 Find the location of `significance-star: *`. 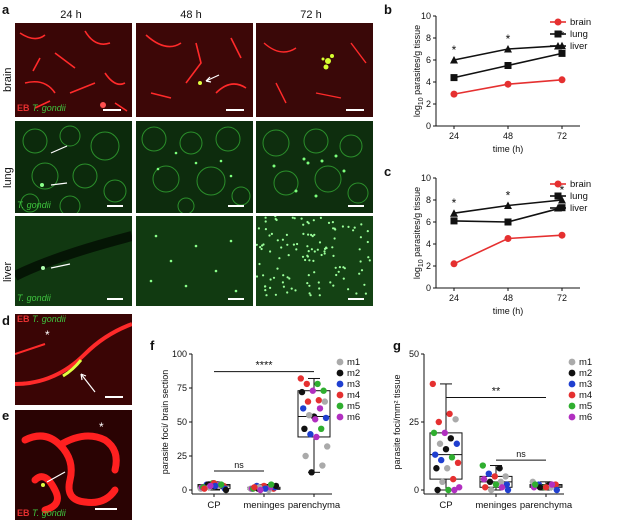

significance-star: * is located at coordinates (454, 203).